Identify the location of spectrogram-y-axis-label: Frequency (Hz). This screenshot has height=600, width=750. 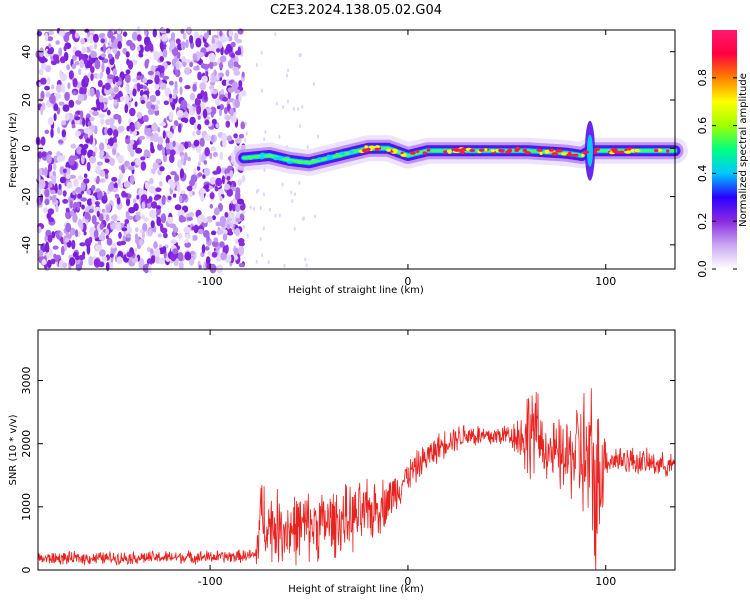
(13, 150).